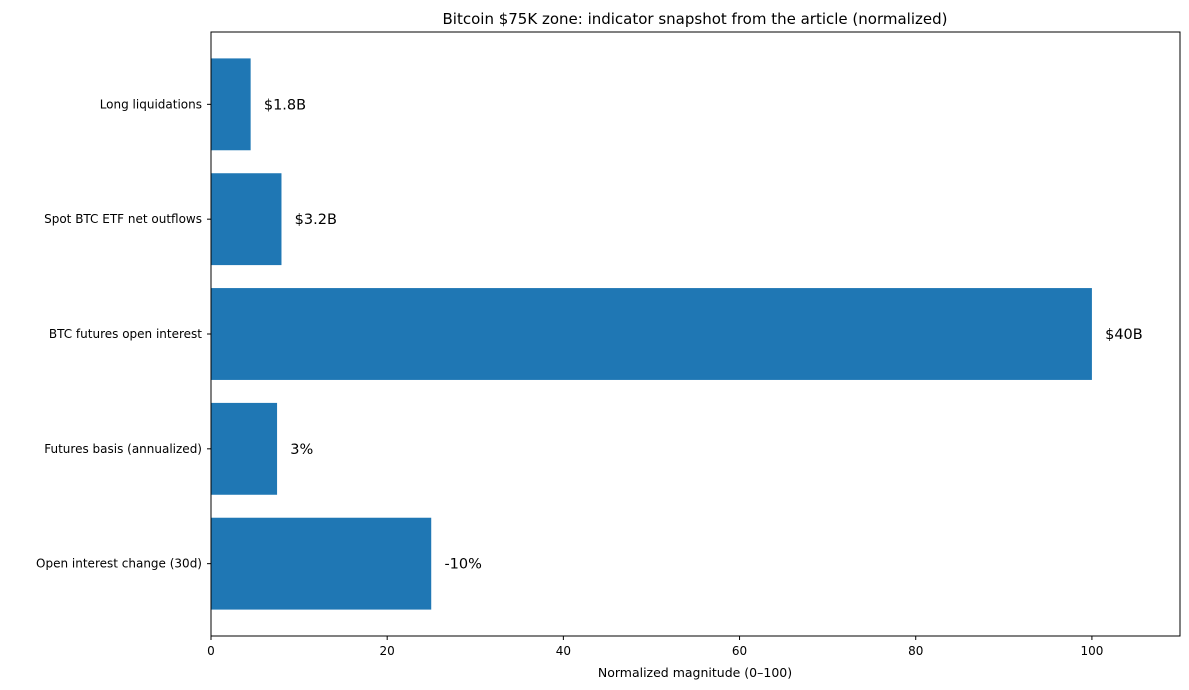 This screenshot has height=690, width=1189. Describe the element at coordinates (151, 104) in the screenshot. I see `y-tick-label: Long liquidations` at that location.